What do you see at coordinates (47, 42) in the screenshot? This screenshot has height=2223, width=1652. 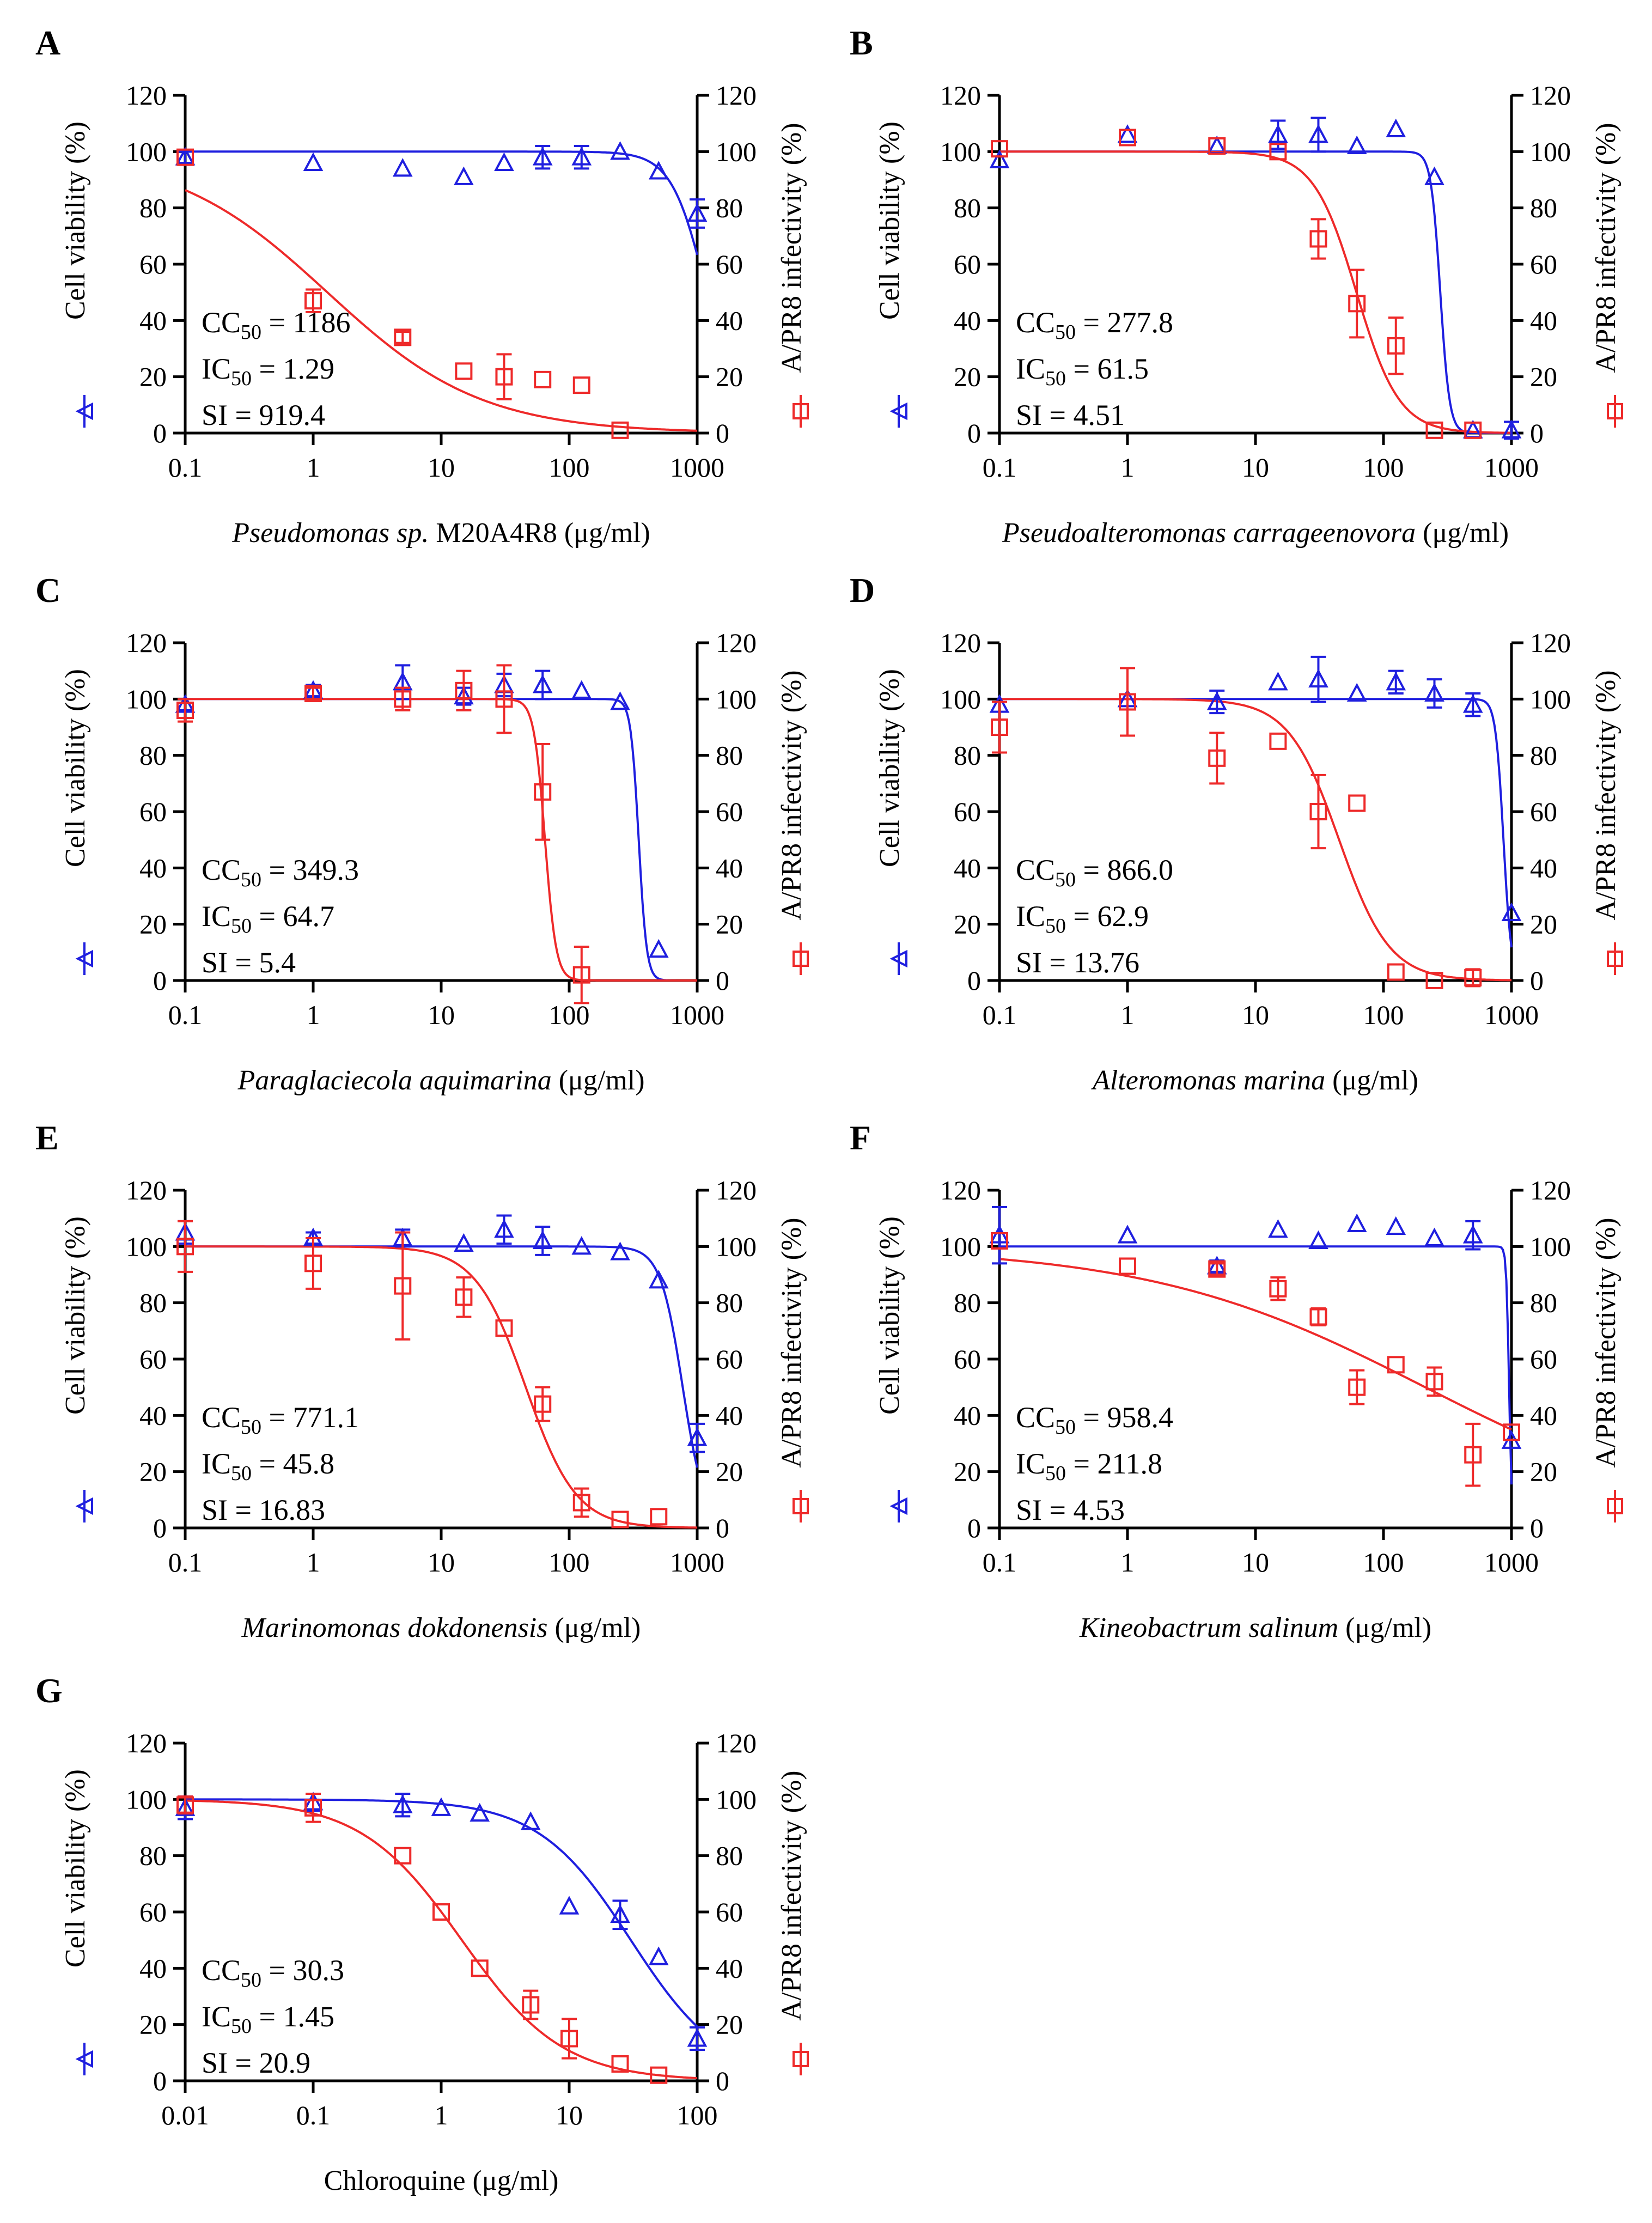 I see `panel-letter: A` at bounding box center [47, 42].